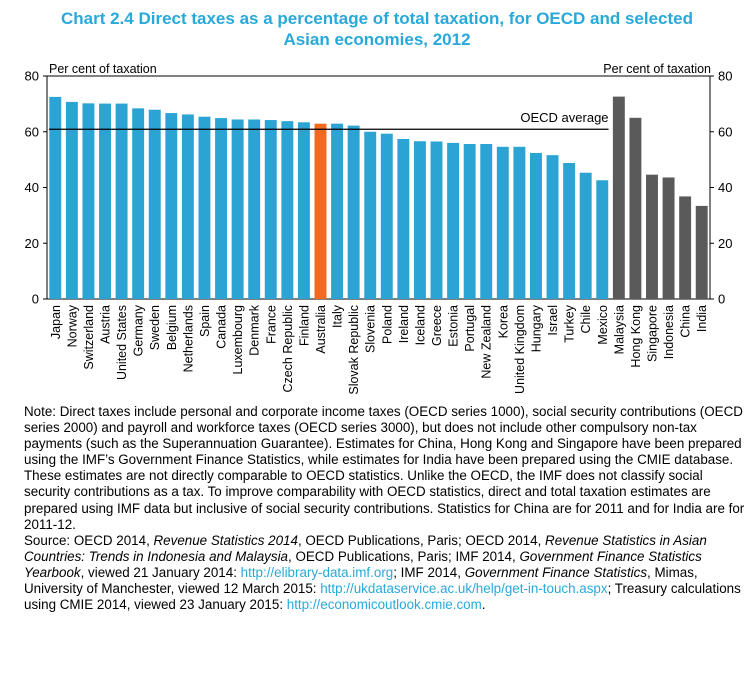  I want to click on bar-australia, so click(320, 211).